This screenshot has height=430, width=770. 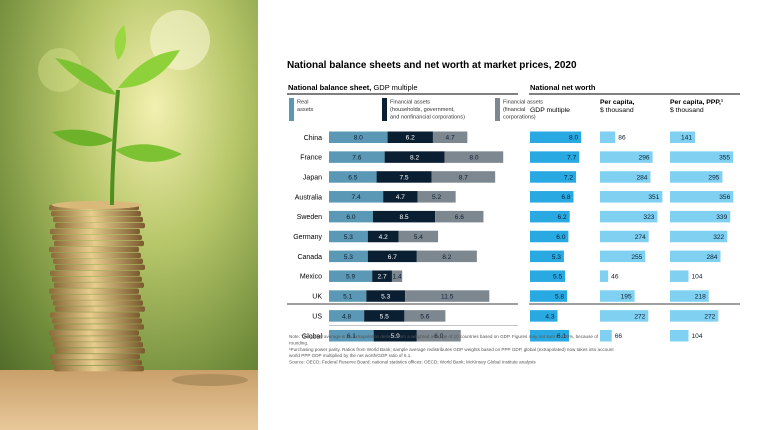 I want to click on category-label: Australia, so click(x=308, y=197).